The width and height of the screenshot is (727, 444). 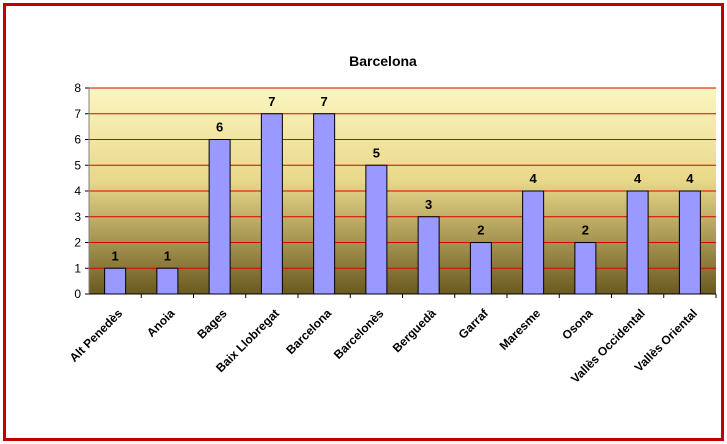 I want to click on x-tick-label: Maresme, so click(x=520, y=329).